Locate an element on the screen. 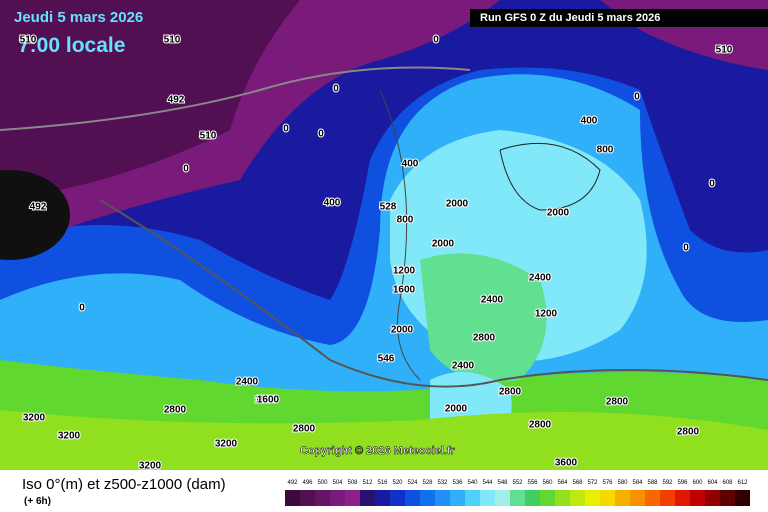  contour-label: 546 is located at coordinates (386, 359).